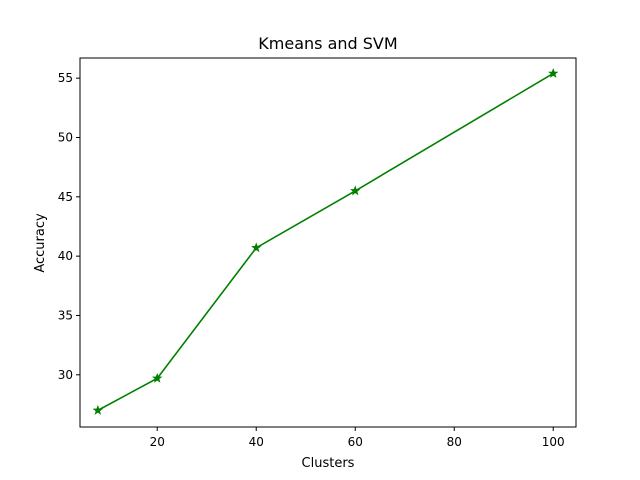 The width and height of the screenshot is (640, 480). What do you see at coordinates (65, 137) in the screenshot?
I see `y-tick-label: 50` at bounding box center [65, 137].